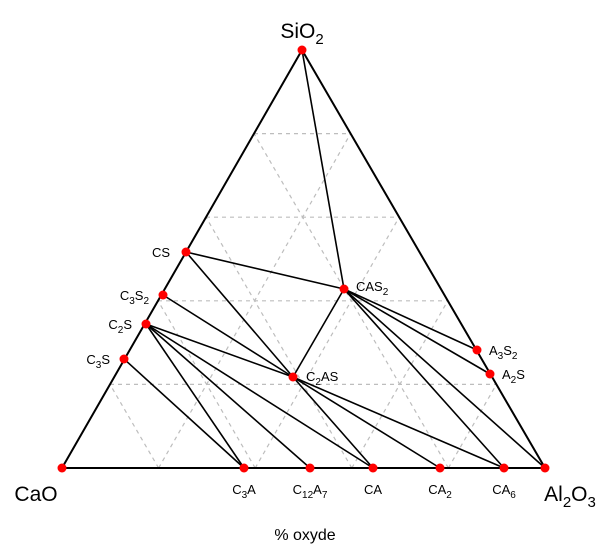 The height and width of the screenshot is (547, 603). What do you see at coordinates (322, 378) in the screenshot?
I see `phase-label-c2as: C2AS` at bounding box center [322, 378].